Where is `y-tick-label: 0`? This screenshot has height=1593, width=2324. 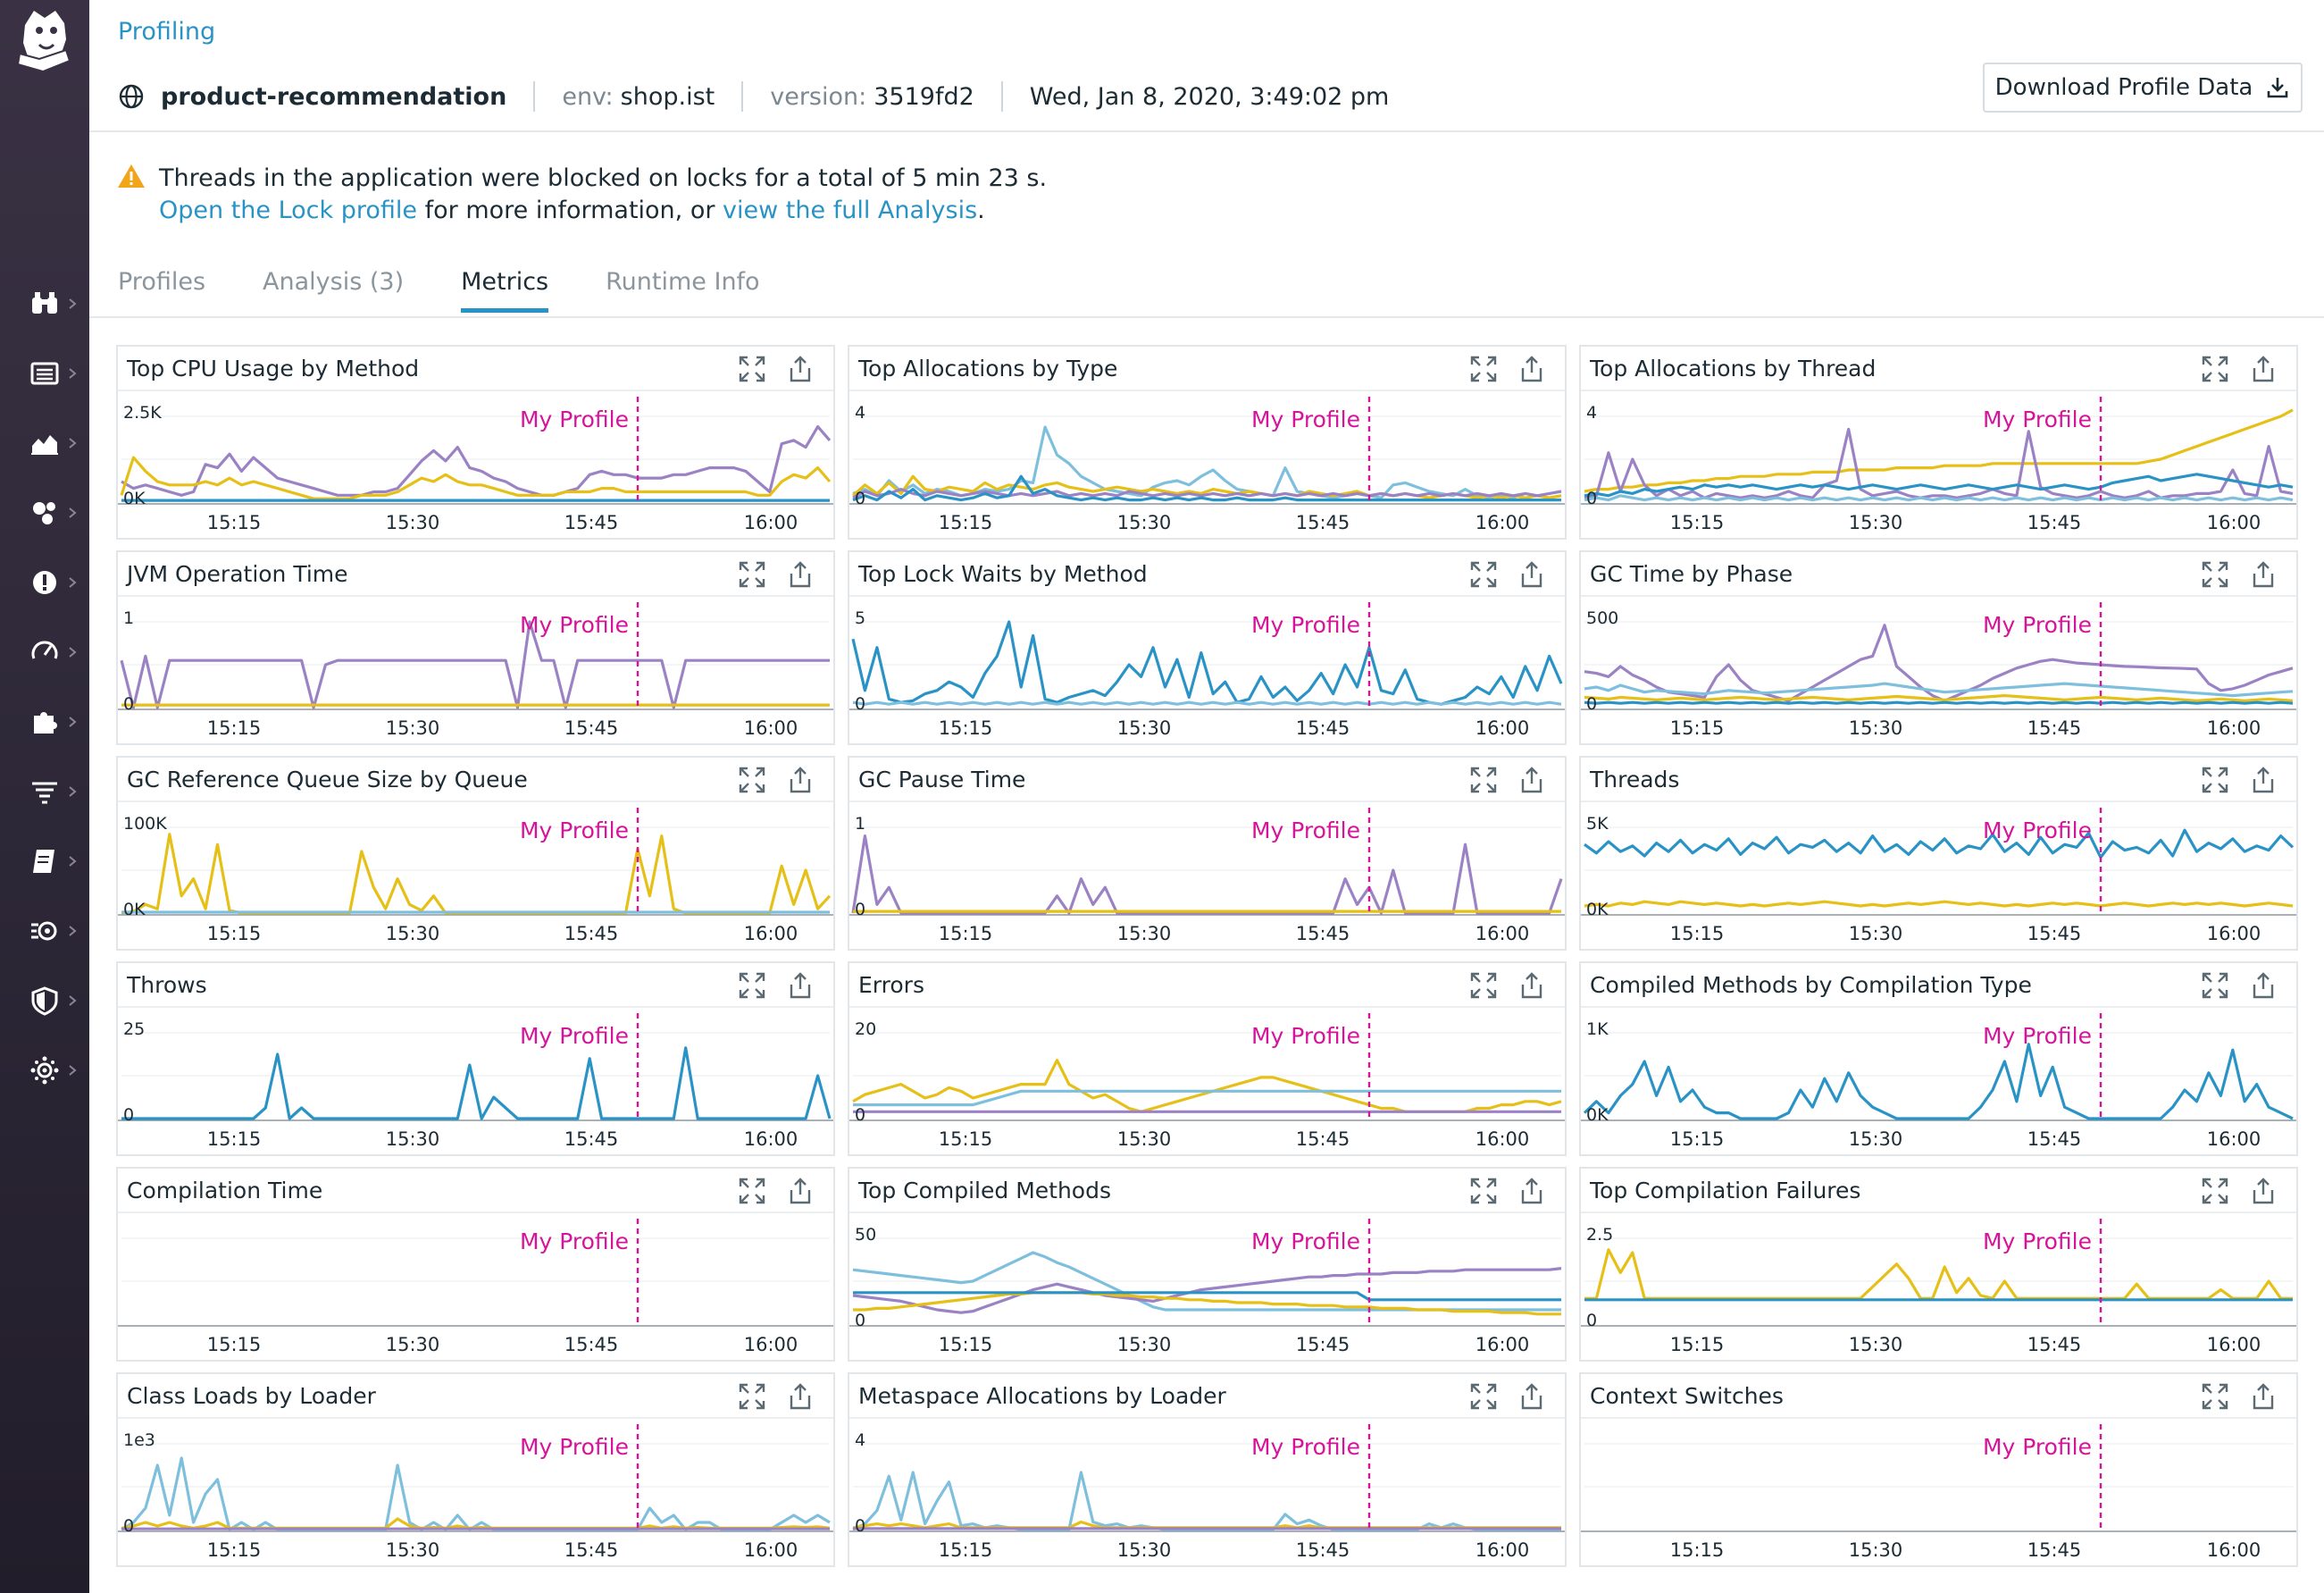
y-tick-label: 0 is located at coordinates (860, 909).